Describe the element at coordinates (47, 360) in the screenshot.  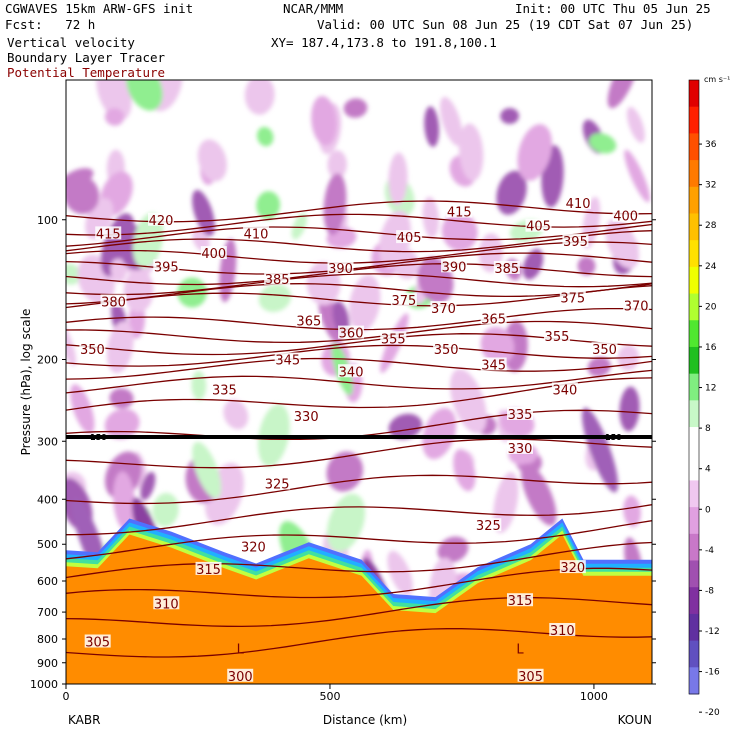
I see `y-tick-label: 200` at that location.